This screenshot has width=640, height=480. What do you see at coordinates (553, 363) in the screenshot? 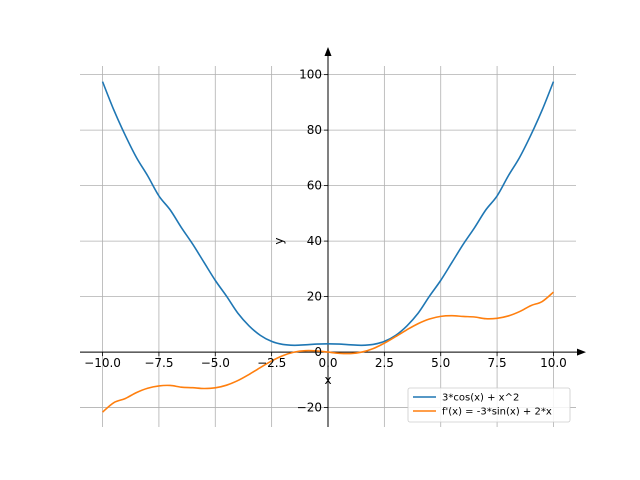
I see `x-tick-label-8: 10.0` at bounding box center [553, 363].